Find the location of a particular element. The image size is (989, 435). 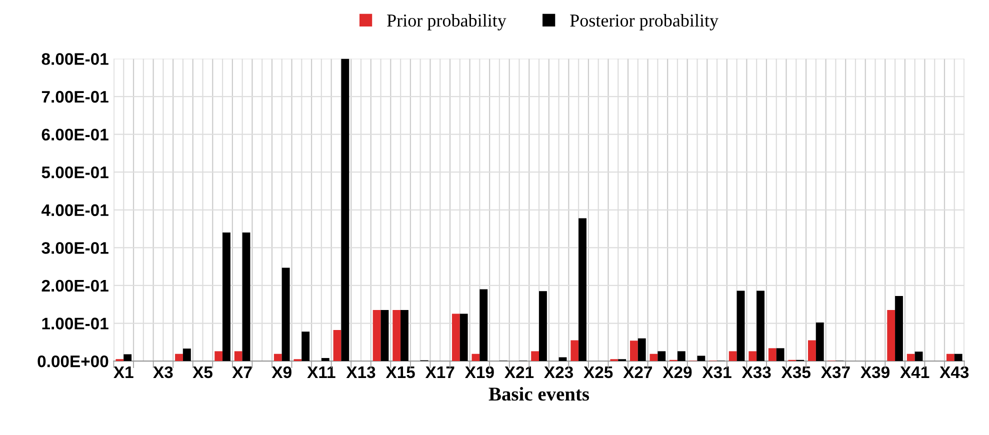

y-tick-label: 8.00E-01 is located at coordinates (75, 59).